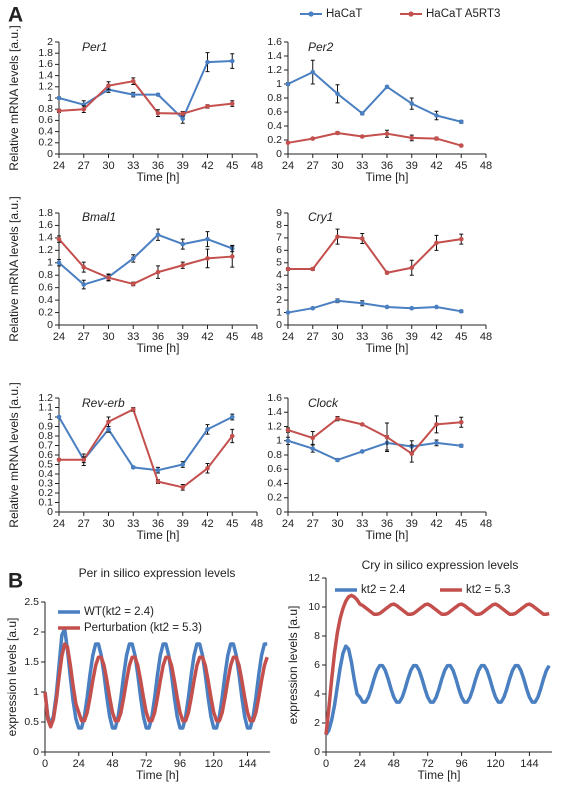  I want to click on chart-title: Per1, so click(94, 47).